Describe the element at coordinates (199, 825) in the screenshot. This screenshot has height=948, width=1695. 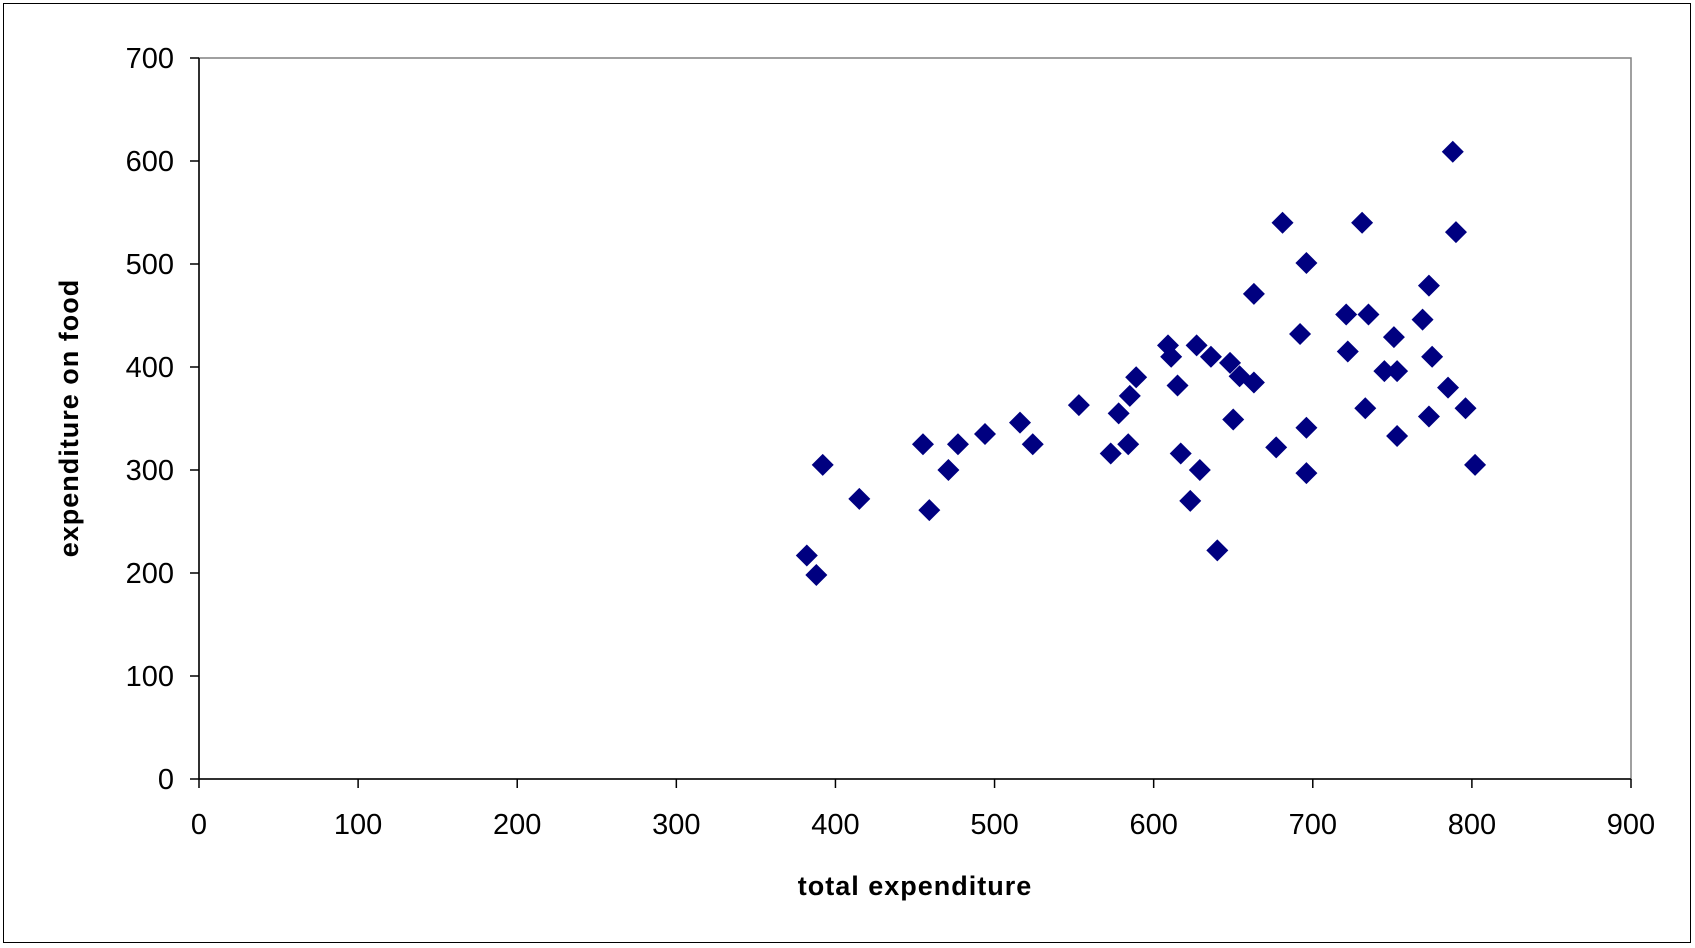
I see `x-tick-label: 0` at that location.